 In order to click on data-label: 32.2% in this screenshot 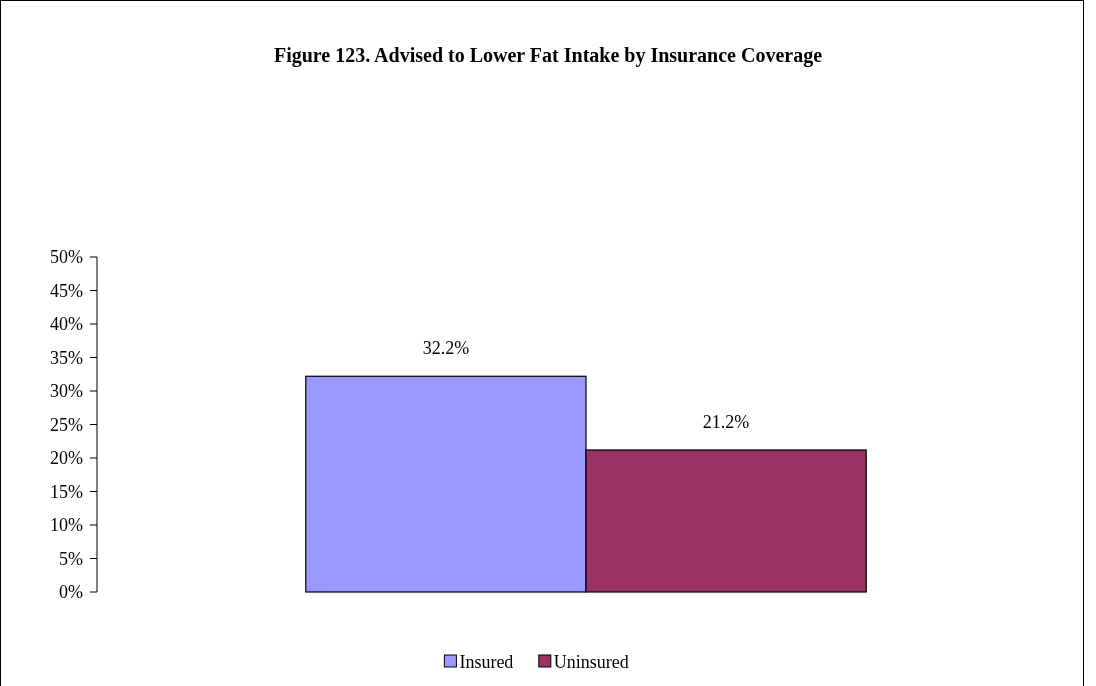, I will do `click(446, 348)`.